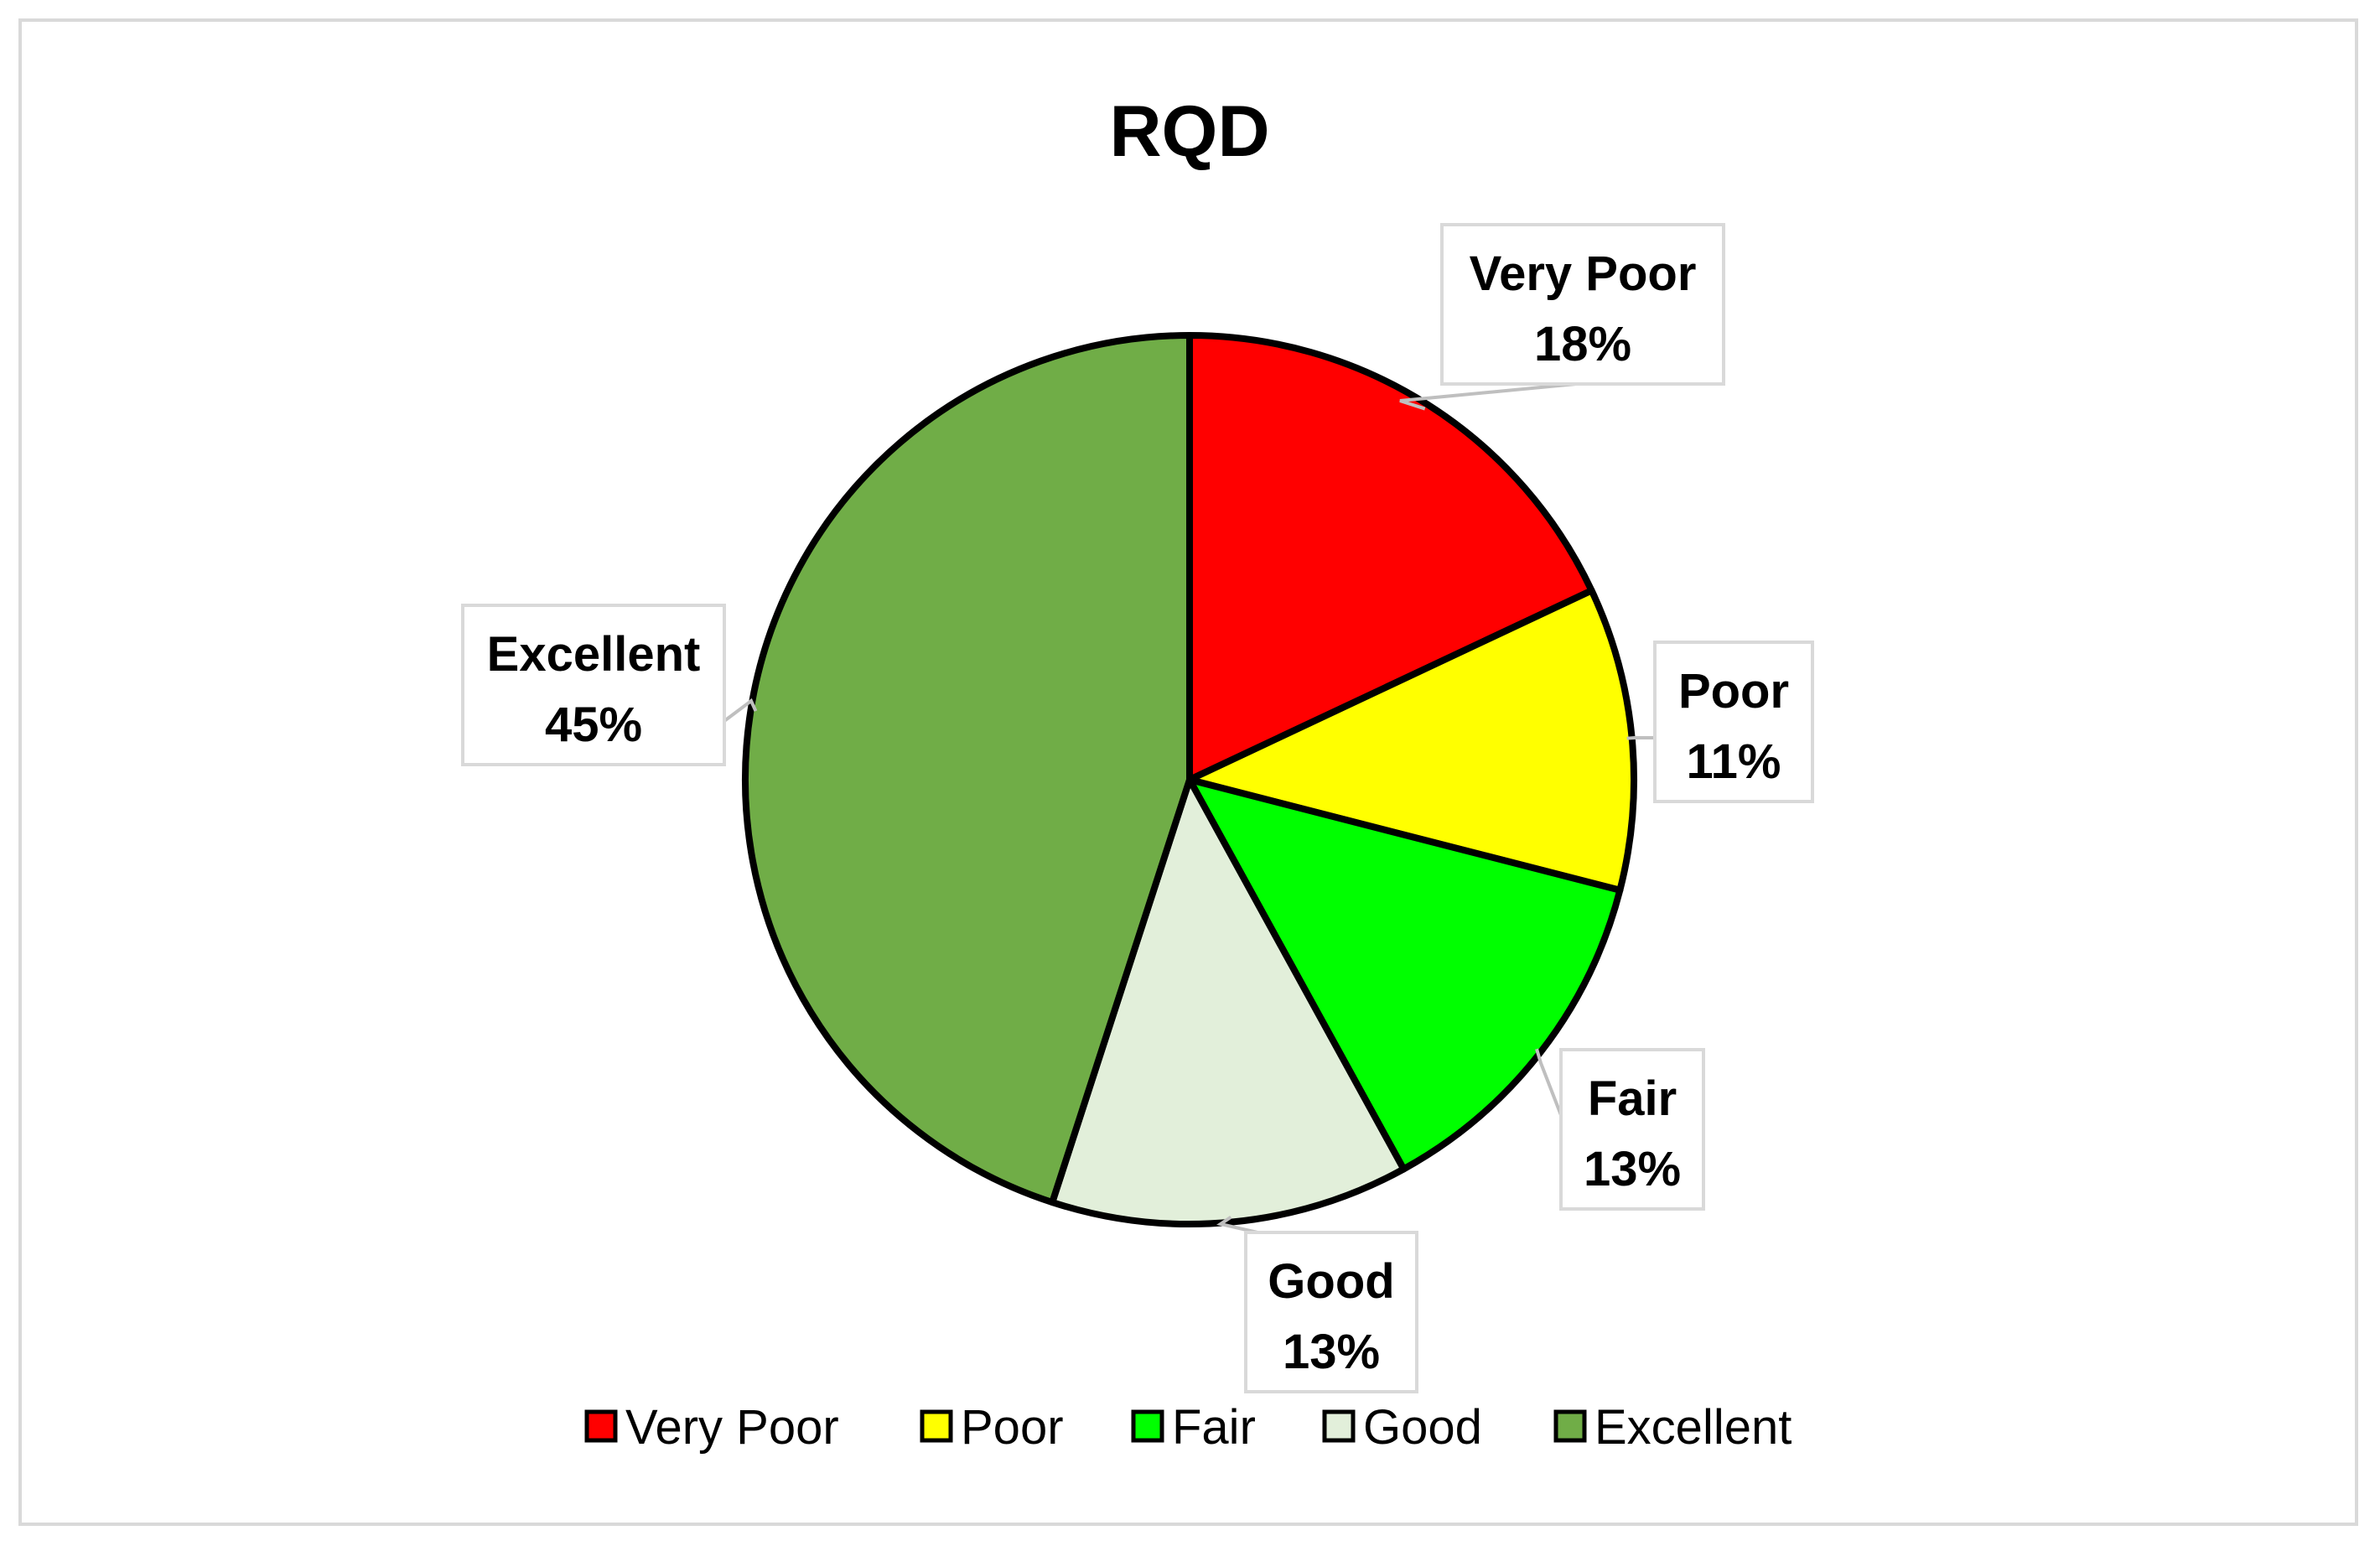 This screenshot has width=2380, height=1546. Describe the element at coordinates (1237, 1225) in the screenshot. I see `callout-leader-good` at that location.